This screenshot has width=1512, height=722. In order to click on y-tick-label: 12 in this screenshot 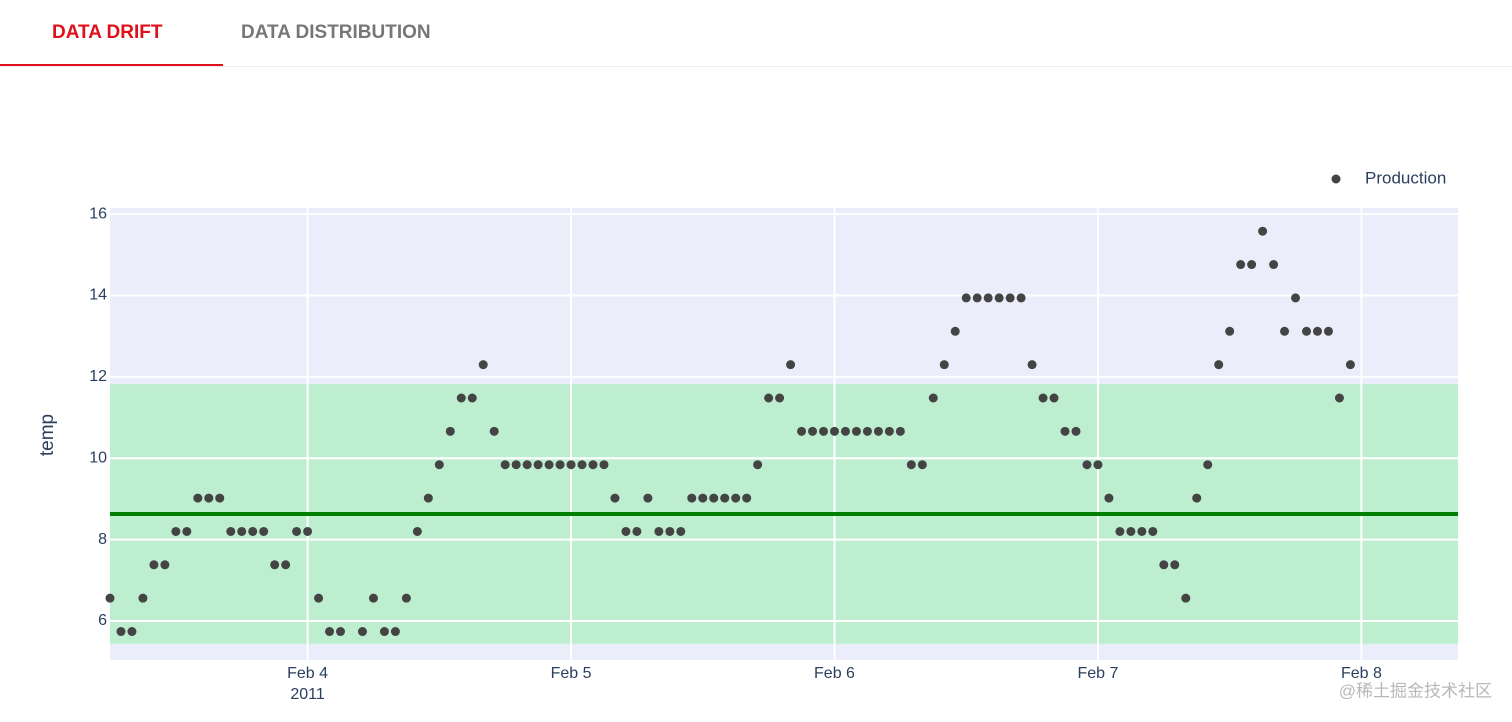, I will do `click(98, 376)`.